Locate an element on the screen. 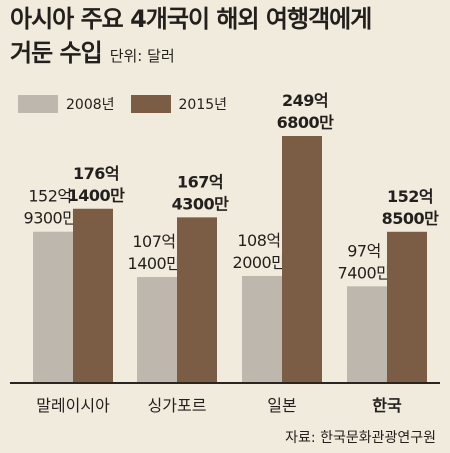 The width and height of the screenshot is (450, 453). data-label-2008-2-0: 108억 is located at coordinates (258, 240).